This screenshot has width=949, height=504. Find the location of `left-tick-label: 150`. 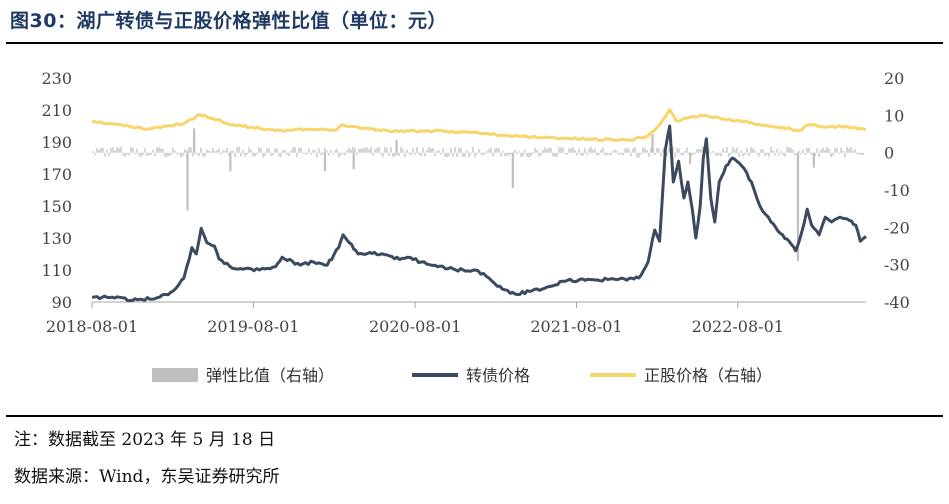

left-tick-label: 150 is located at coordinates (56, 206).